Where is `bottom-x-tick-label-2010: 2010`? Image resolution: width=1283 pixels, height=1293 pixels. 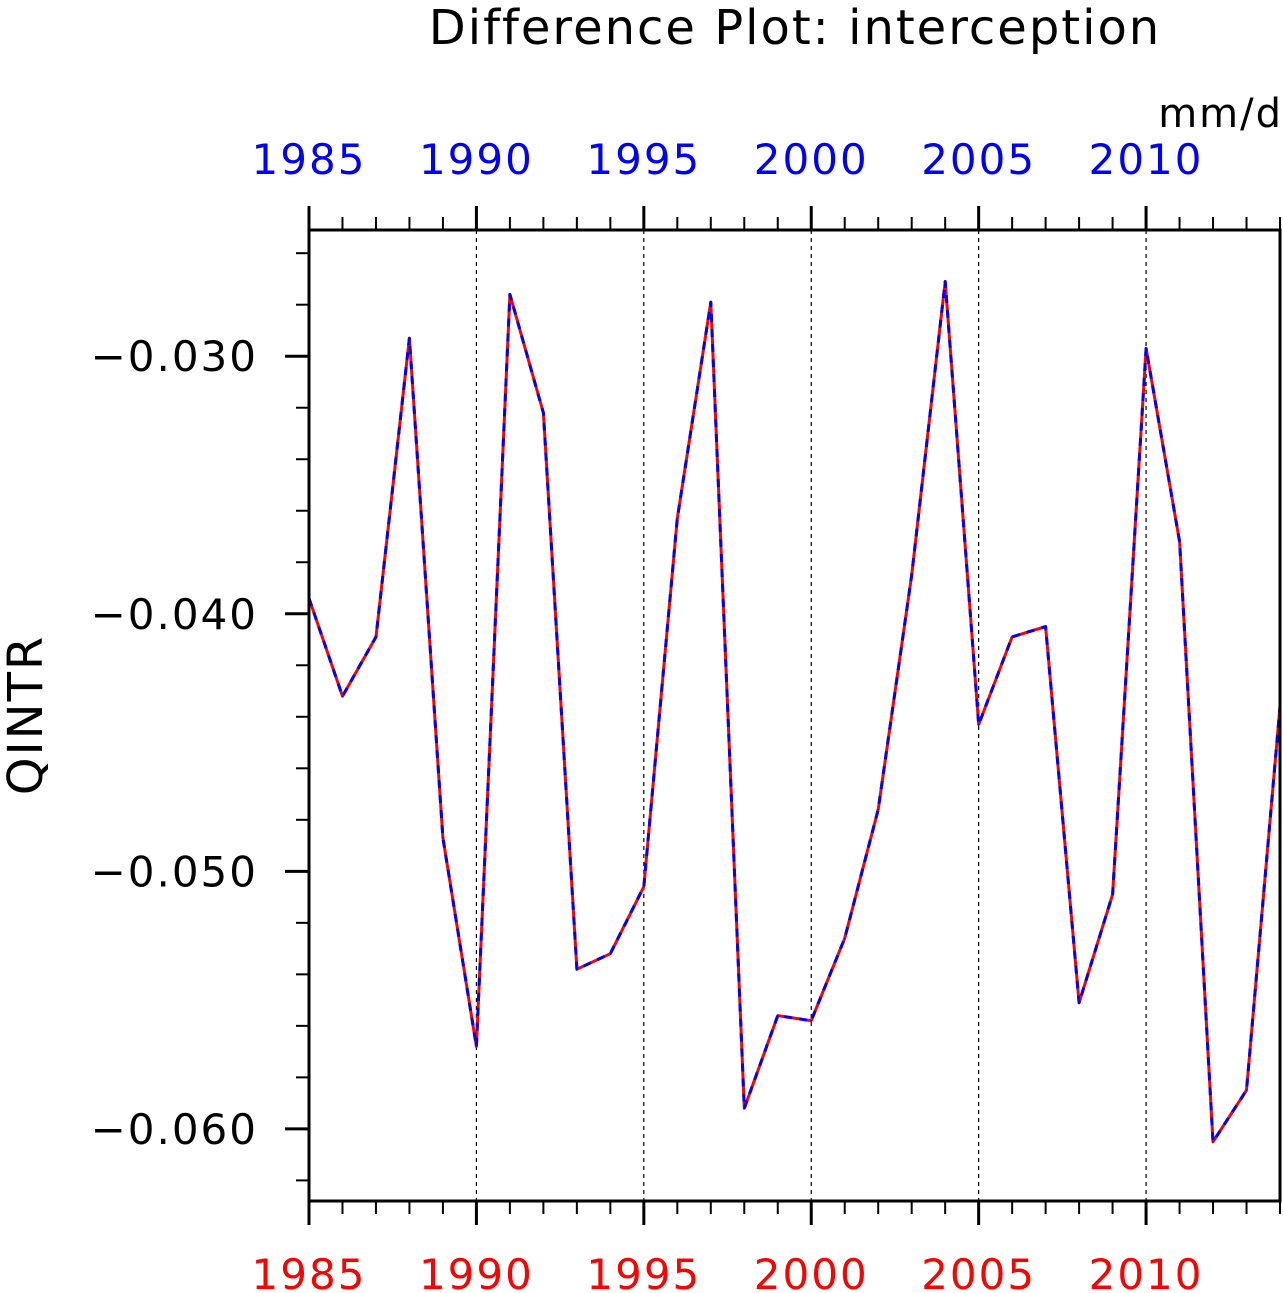 bottom-x-tick-label-2010: 2010 is located at coordinates (1146, 1271).